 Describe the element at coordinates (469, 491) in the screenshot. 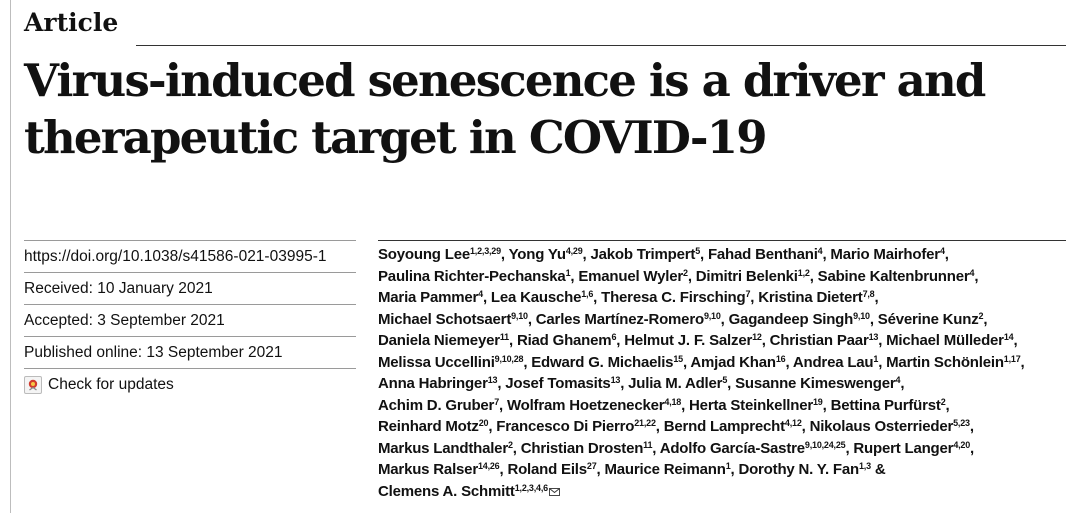

I see `author-name: Clemens A. Schmitt1,2,3,4,6` at that location.